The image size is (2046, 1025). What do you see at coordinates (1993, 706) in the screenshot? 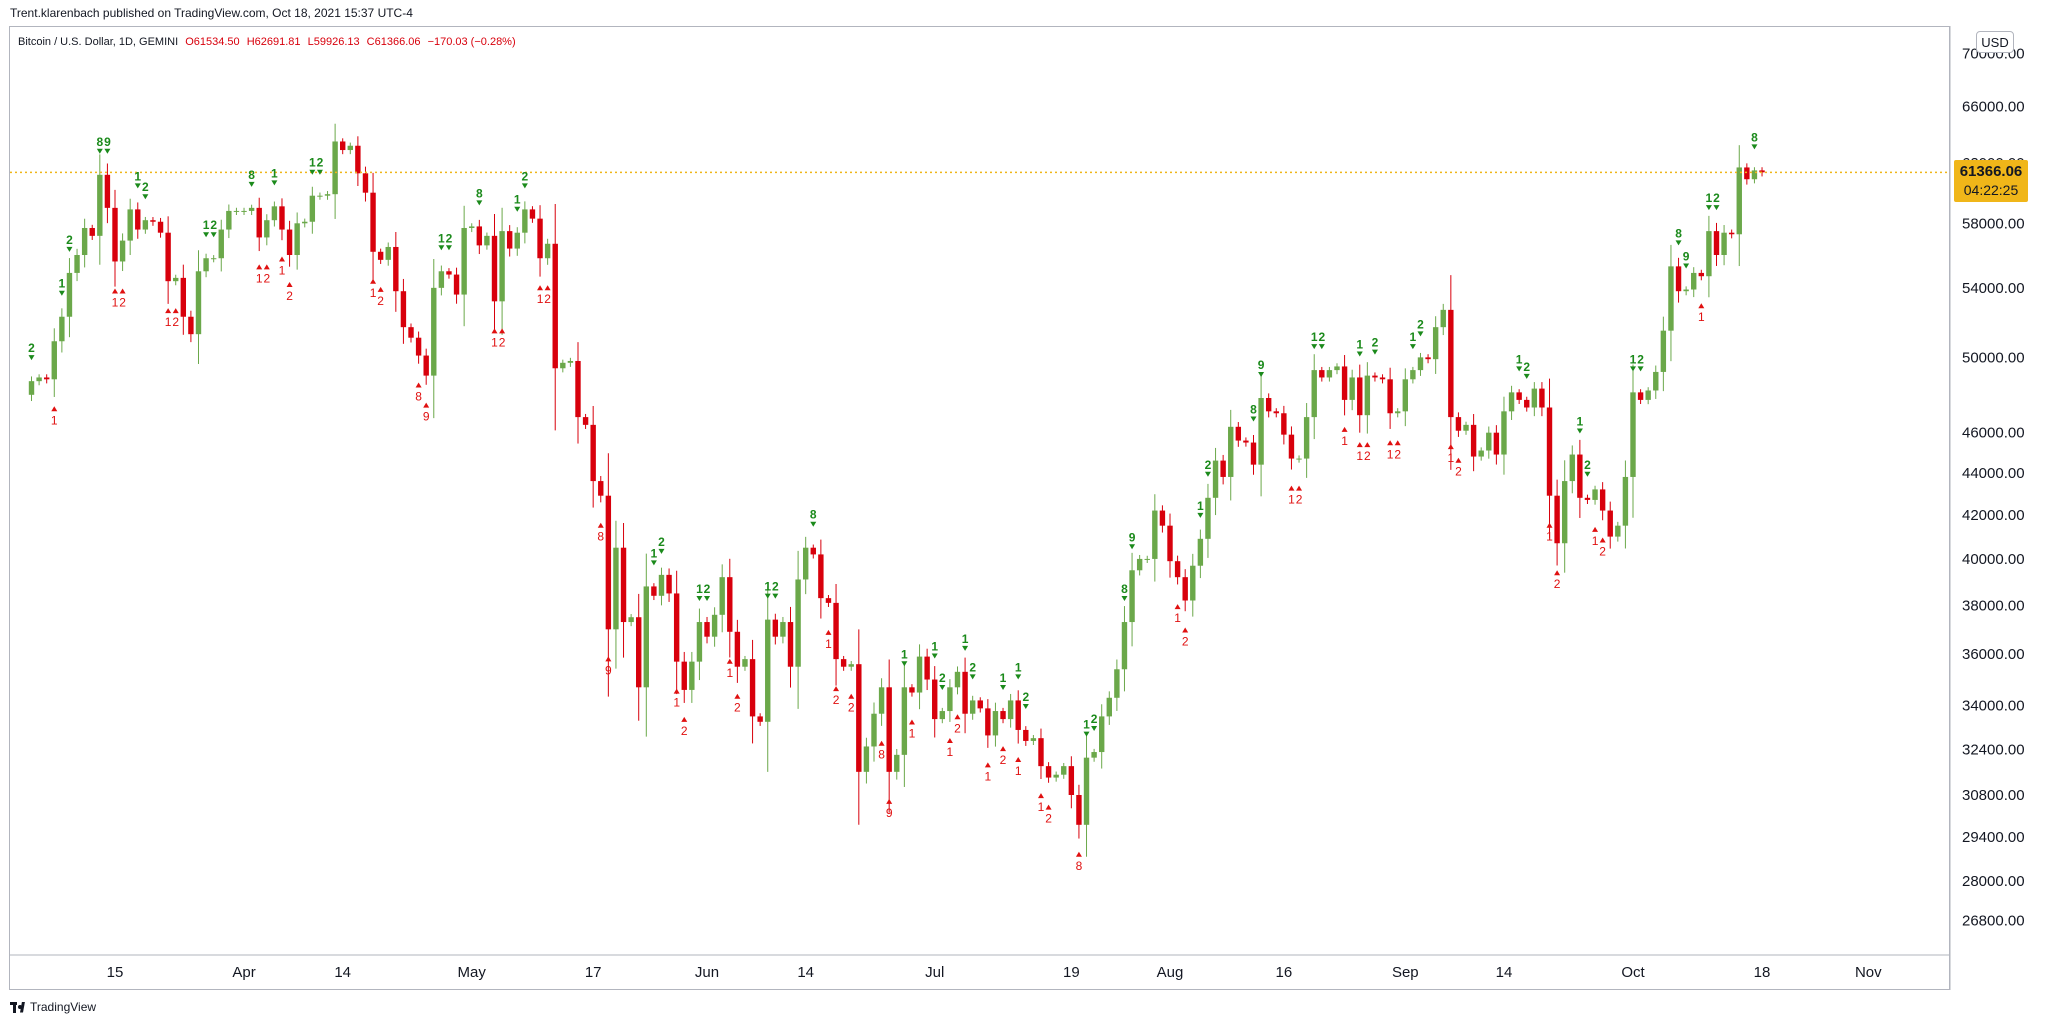
I see `price-tick-label: 34000.00` at bounding box center [1993, 706].